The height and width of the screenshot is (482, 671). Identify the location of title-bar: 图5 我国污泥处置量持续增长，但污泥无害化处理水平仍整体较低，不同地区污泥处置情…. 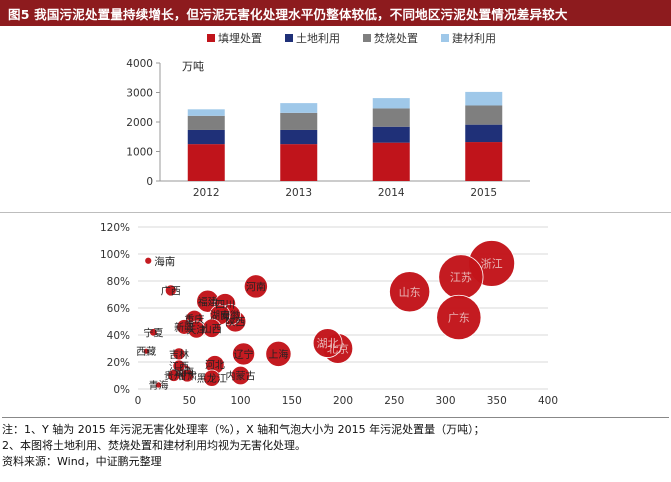
(335, 13).